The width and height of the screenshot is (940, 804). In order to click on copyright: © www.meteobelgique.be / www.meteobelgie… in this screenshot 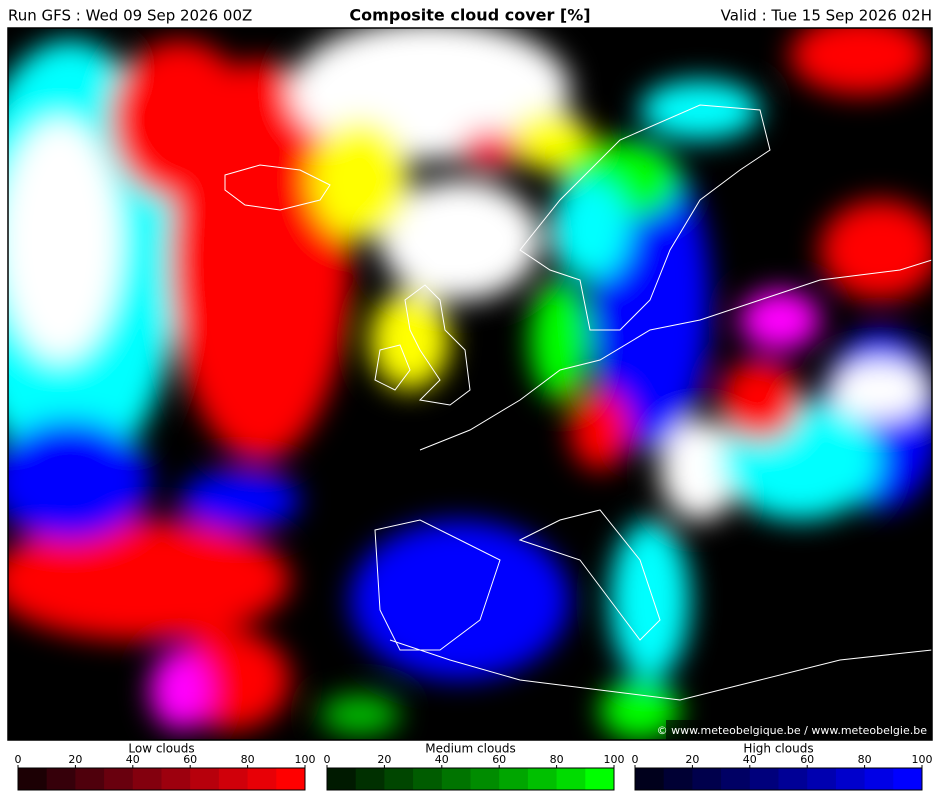, I will do `click(792, 730)`.